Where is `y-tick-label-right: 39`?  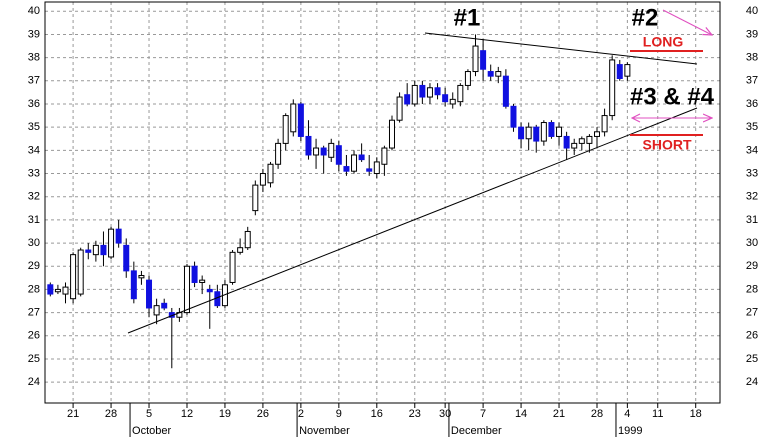
y-tick-label-right: 39 is located at coordinates (752, 34).